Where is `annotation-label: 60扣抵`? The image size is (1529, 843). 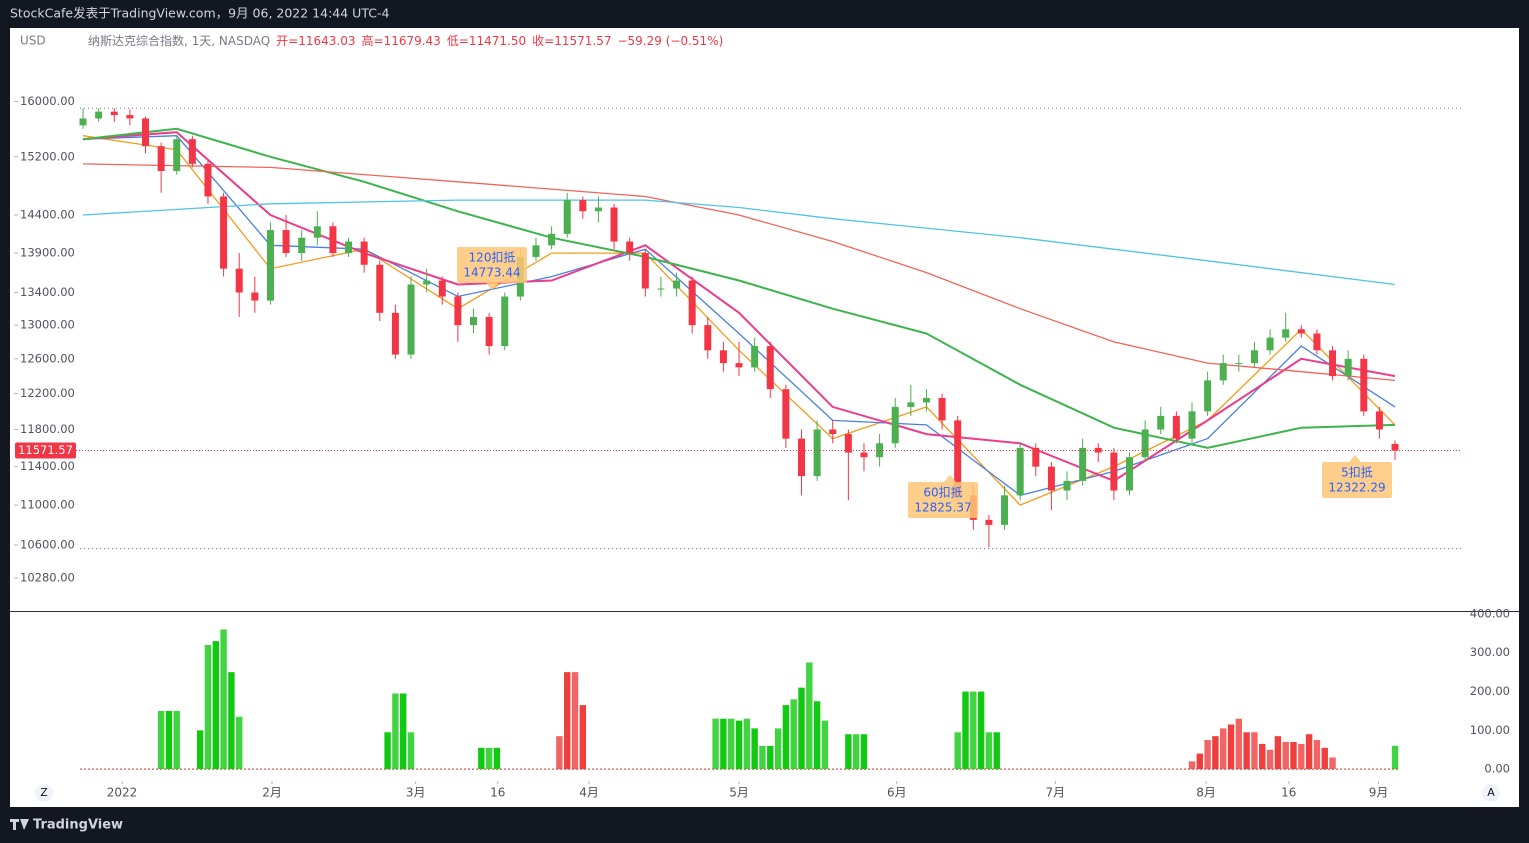
annotation-label: 60扣抵 is located at coordinates (942, 493).